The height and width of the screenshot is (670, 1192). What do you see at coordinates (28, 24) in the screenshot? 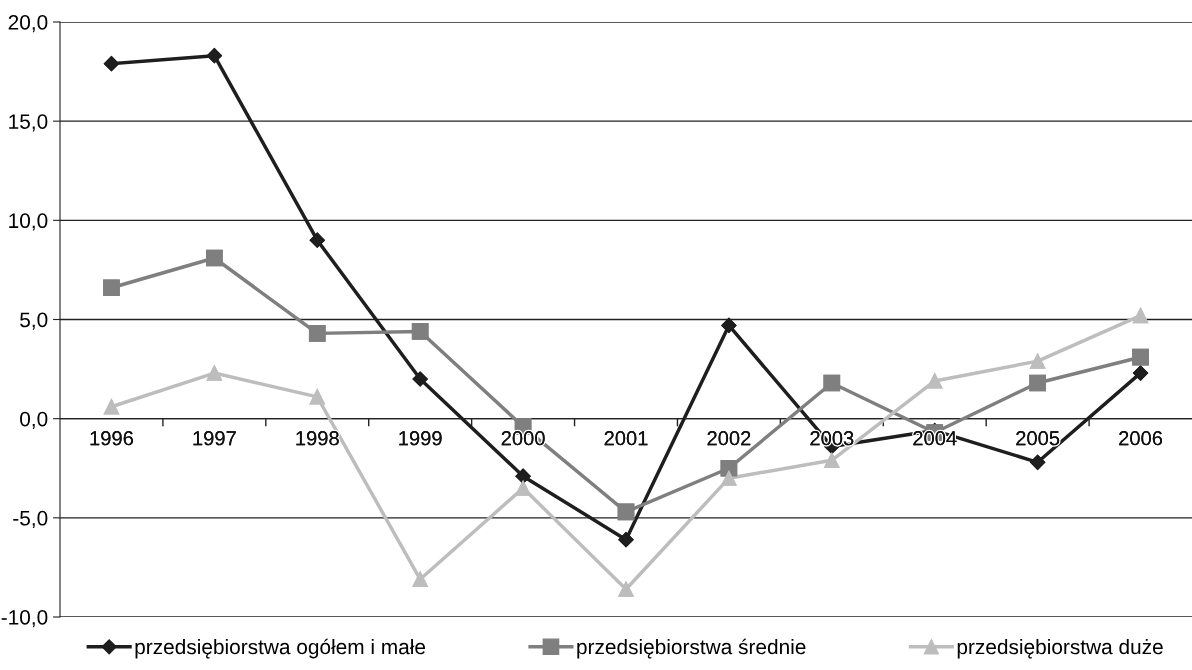
I see `y-tick-label: 20,0` at bounding box center [28, 24].